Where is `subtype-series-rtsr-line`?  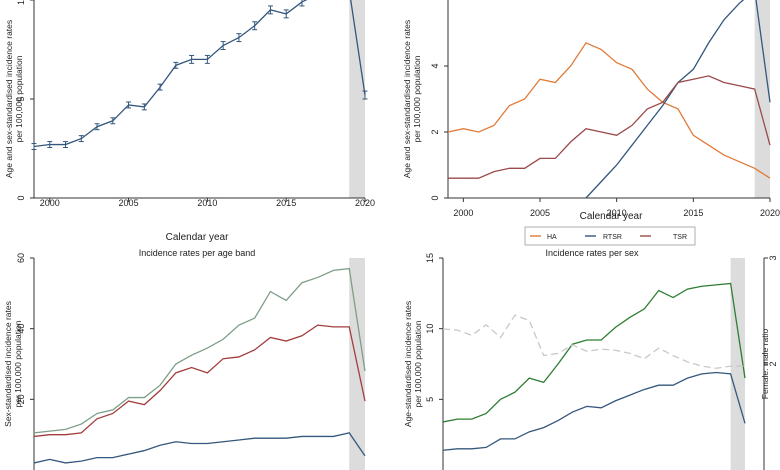 subtype-series-rtsr-line is located at coordinates (678, 99).